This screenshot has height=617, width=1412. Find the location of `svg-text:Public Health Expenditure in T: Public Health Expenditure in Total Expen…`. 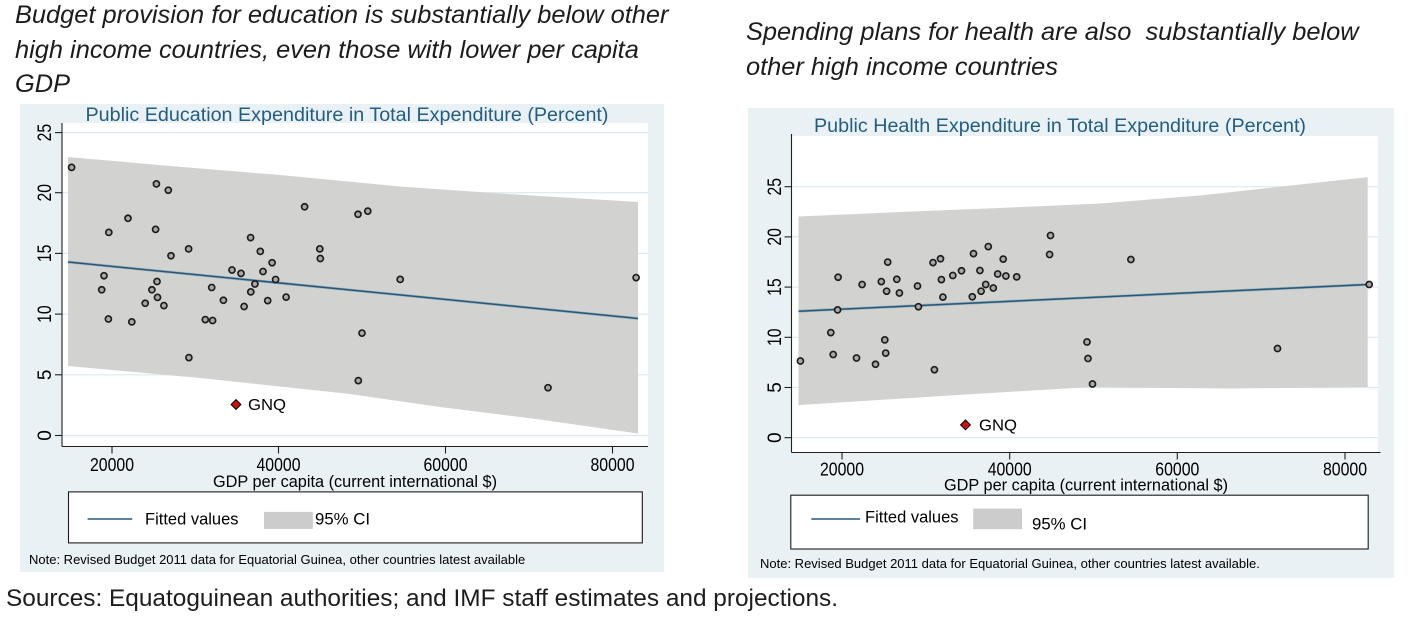

svg-text:Public Health Expenditure in T: Public Health Expenditure in Total Expen… is located at coordinates (1060, 126).